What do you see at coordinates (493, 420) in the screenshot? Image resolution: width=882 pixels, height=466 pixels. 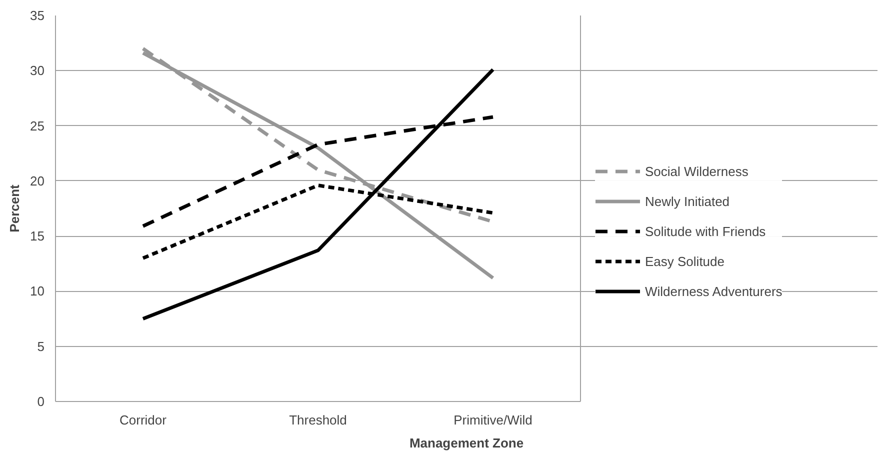 I see `x-tick-label: Primitive/Wild` at bounding box center [493, 420].